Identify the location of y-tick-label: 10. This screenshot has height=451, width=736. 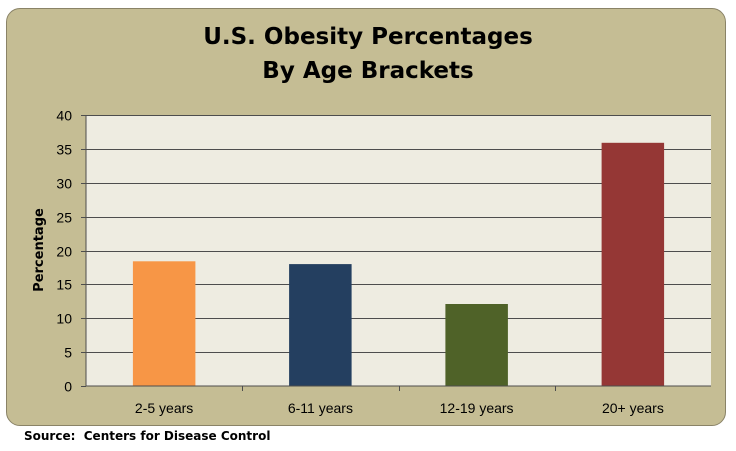
(64, 319).